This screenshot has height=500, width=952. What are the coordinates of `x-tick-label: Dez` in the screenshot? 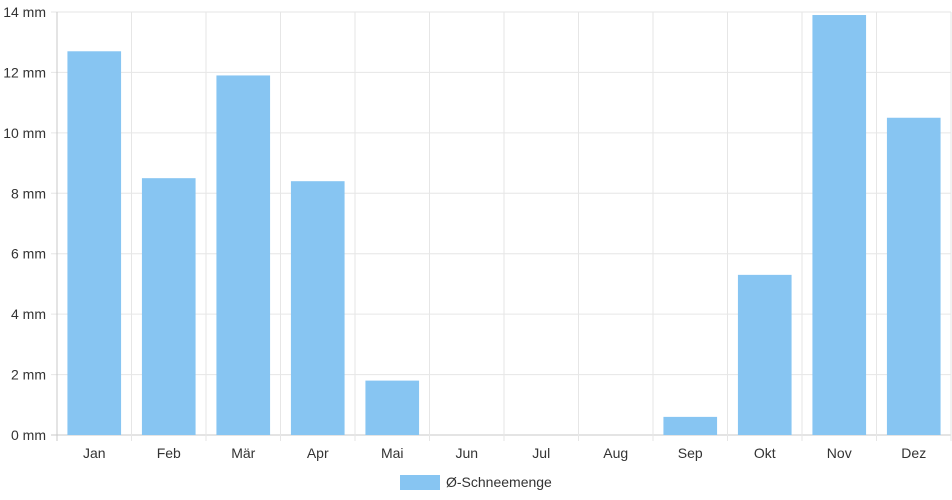 It's located at (913, 453).